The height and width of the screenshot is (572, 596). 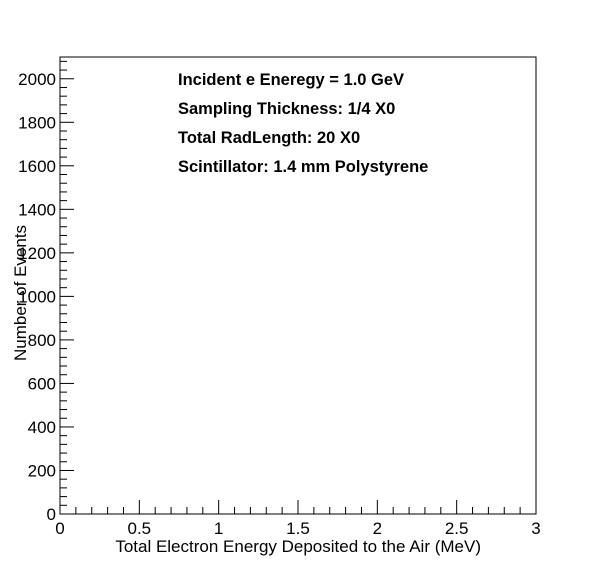 What do you see at coordinates (37, 122) in the screenshot?
I see `y-tick-label: 1800` at bounding box center [37, 122].